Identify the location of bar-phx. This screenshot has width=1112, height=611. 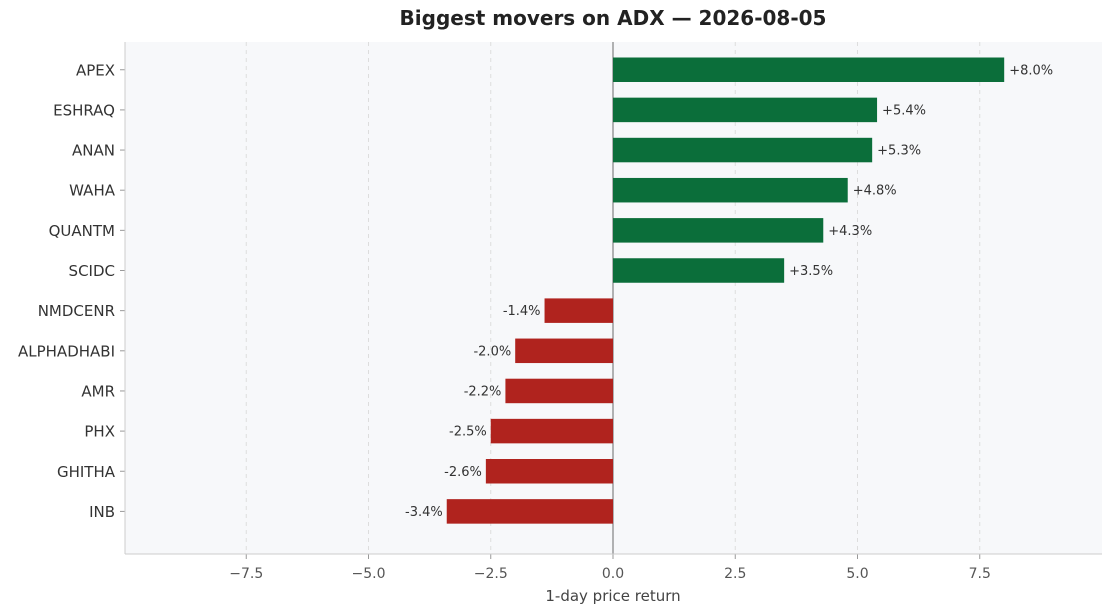
(551, 431).